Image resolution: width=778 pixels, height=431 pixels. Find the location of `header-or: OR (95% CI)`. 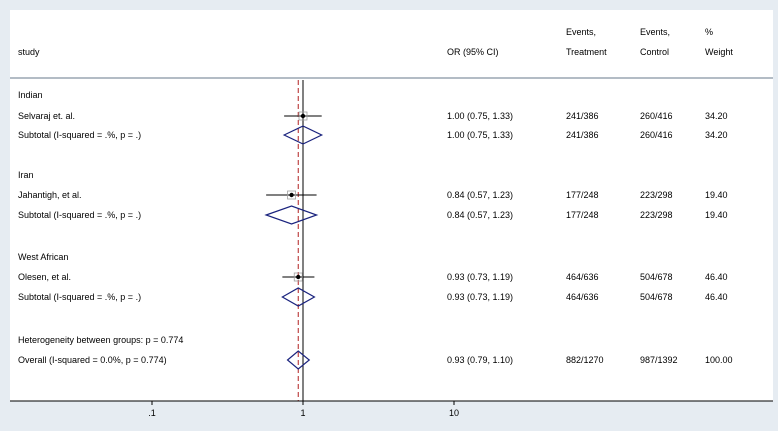

header-or: OR (95% CI) is located at coordinates (473, 52).